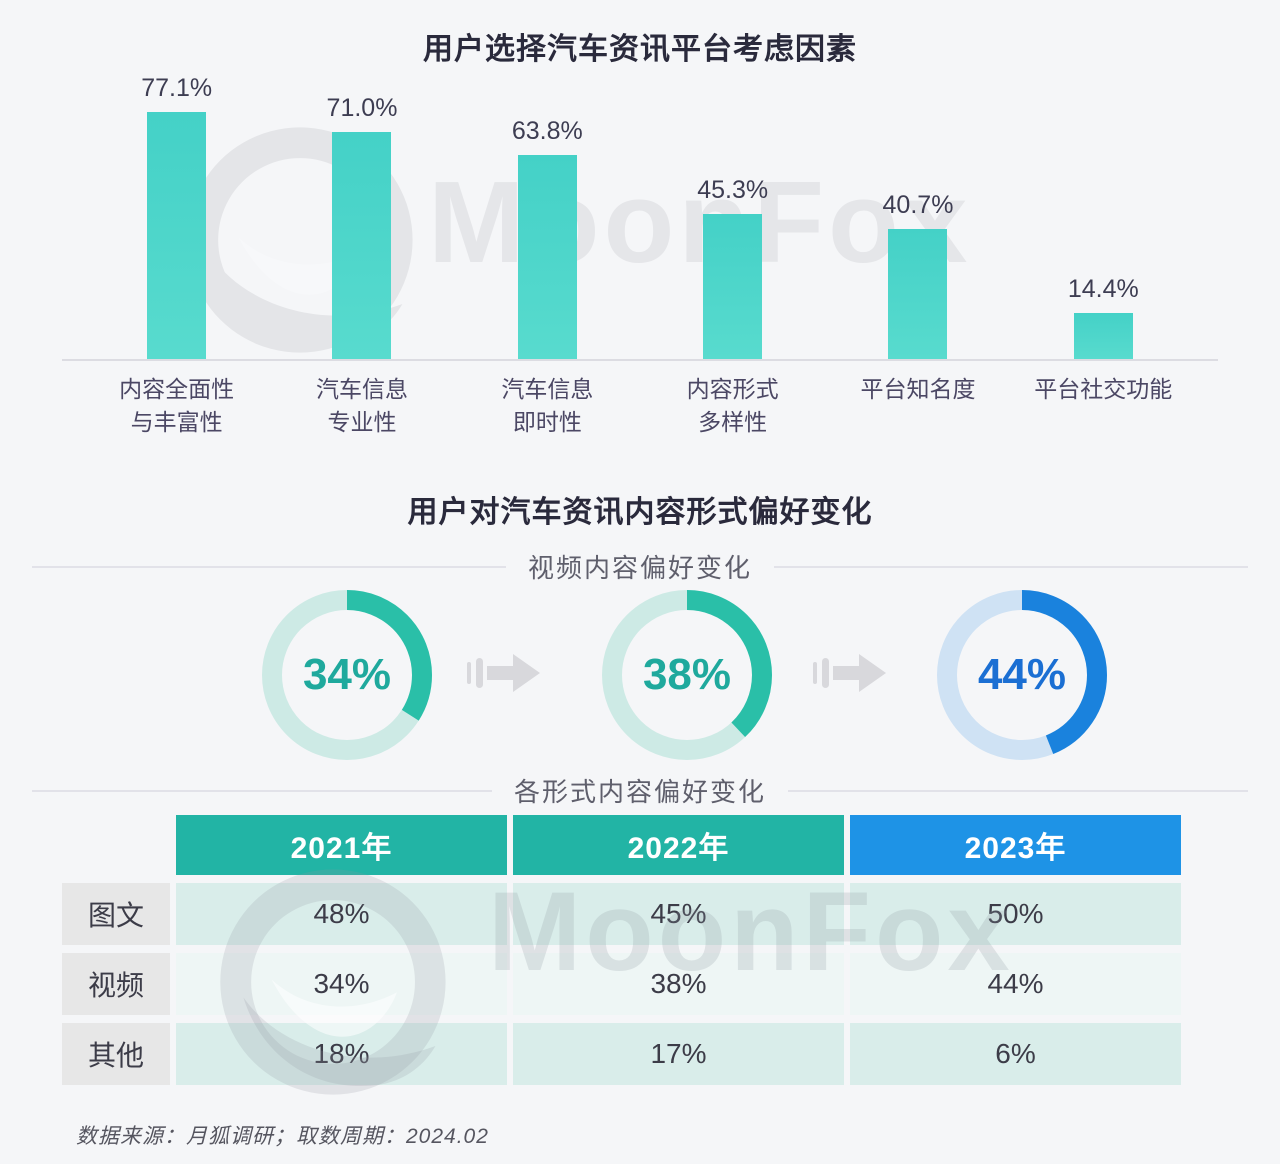 This screenshot has width=1280, height=1164. I want to click on table-cell: 38%, so click(678, 984).